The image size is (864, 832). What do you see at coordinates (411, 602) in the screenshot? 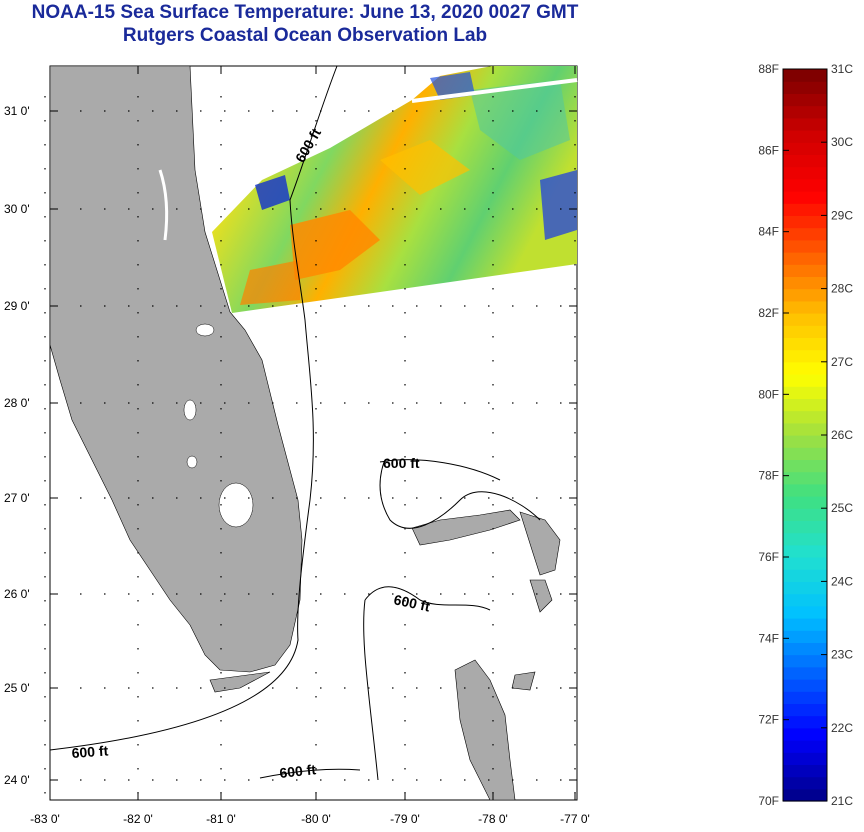
I see `contour-label-3: 600 ft` at bounding box center [411, 602].